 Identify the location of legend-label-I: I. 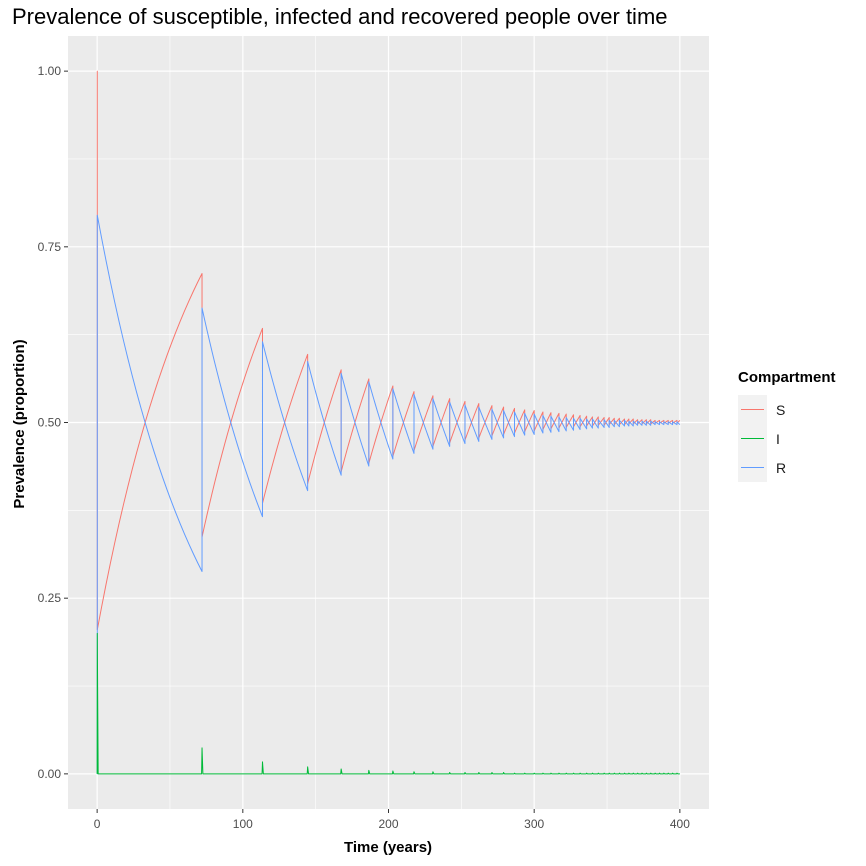
(778, 439).